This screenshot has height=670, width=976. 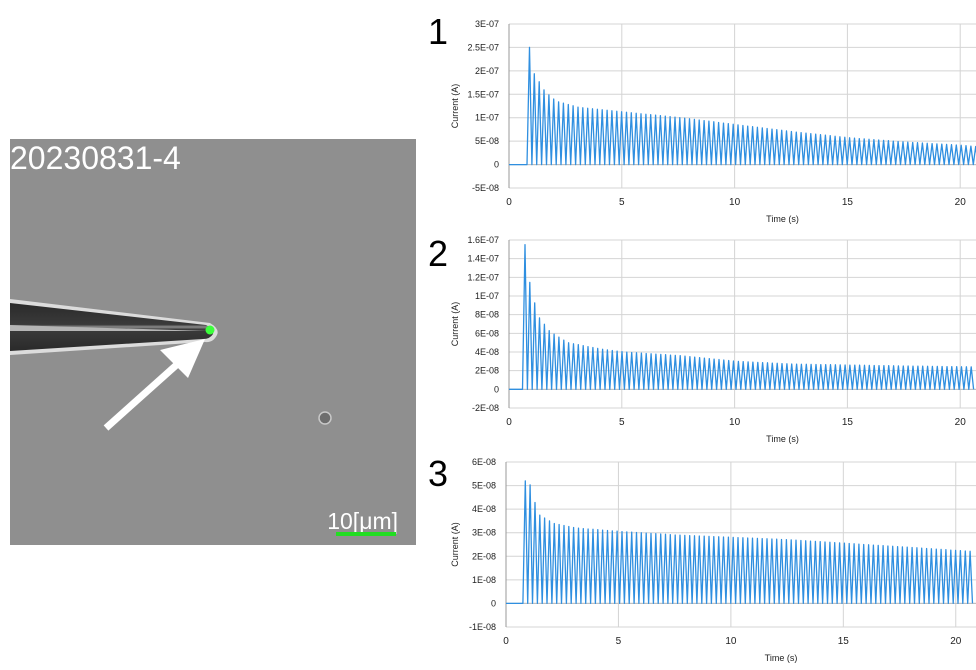 What do you see at coordinates (485, 188) in the screenshot?
I see `y-tick-label: -5E-08` at bounding box center [485, 188].